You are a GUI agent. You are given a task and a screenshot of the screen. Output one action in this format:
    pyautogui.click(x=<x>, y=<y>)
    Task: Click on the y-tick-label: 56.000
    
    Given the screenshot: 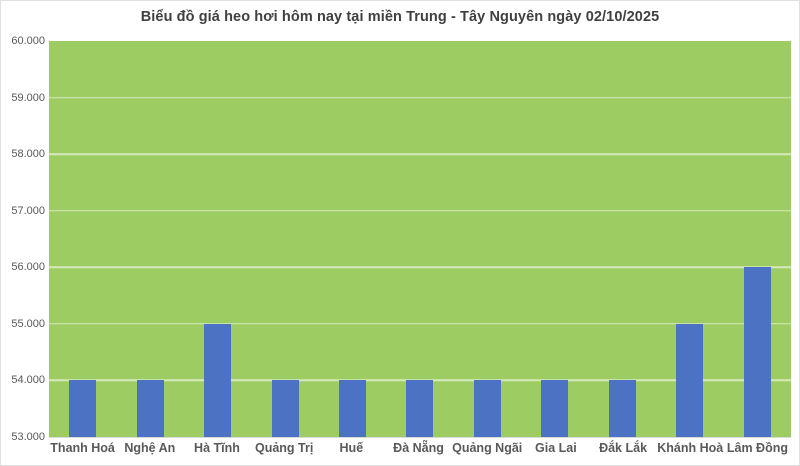 What is the action you would take?
    pyautogui.click(x=28, y=267)
    